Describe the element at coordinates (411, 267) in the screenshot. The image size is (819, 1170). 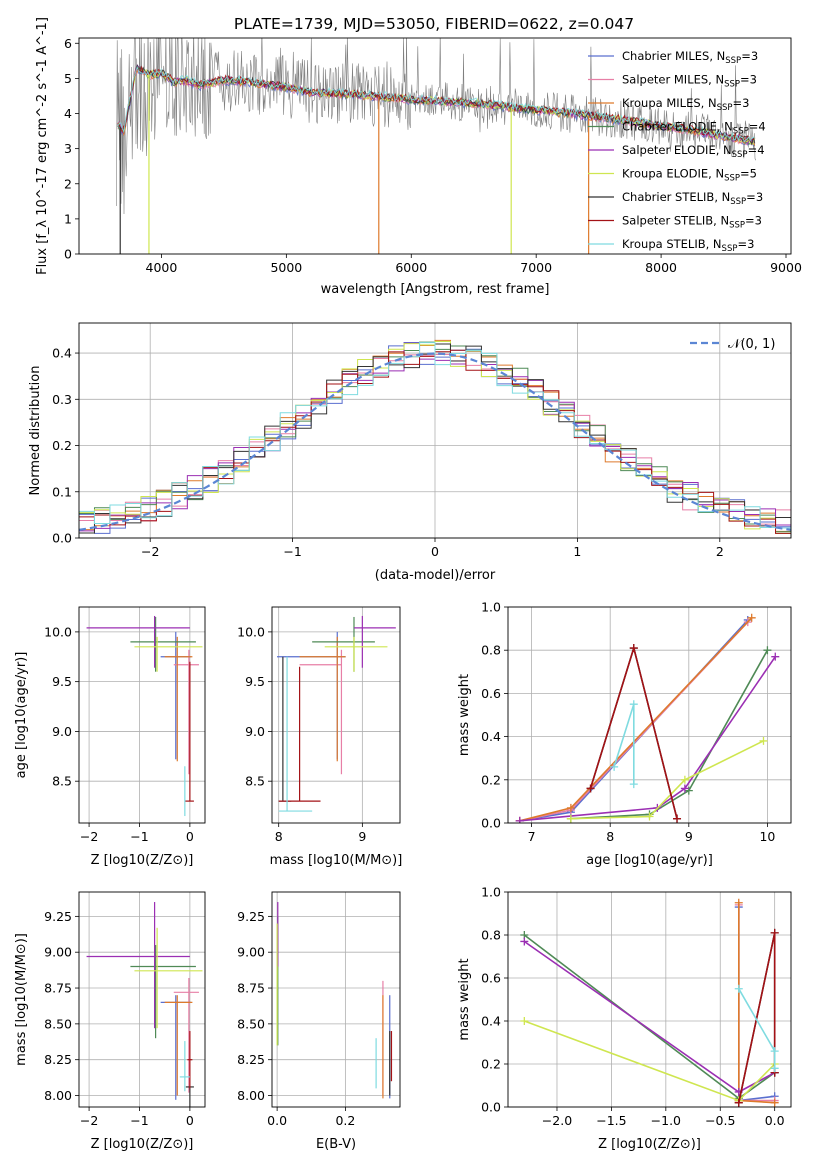
I see `x-tick-label: 6000` at that location.